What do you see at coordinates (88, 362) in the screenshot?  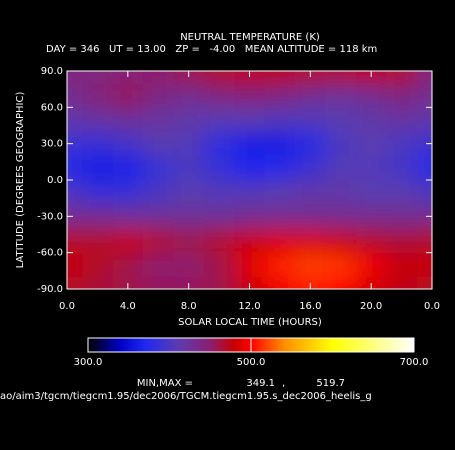 I see `colorbar-tick-label: 300.0` at bounding box center [88, 362].